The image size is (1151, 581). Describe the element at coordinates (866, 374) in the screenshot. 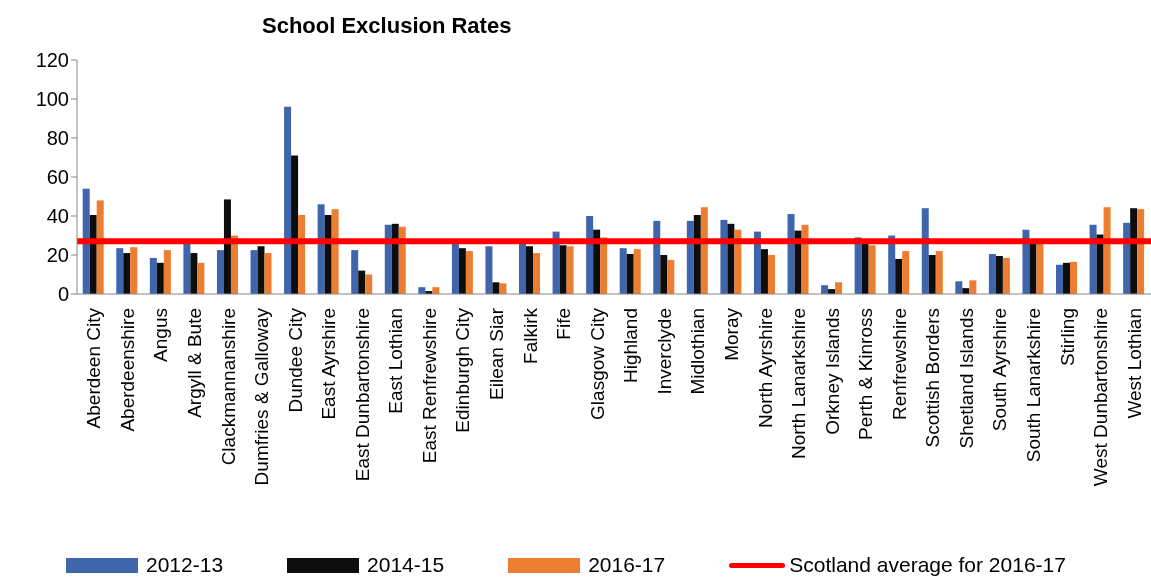

I see `x-tick-label: Perth & Kinross` at that location.